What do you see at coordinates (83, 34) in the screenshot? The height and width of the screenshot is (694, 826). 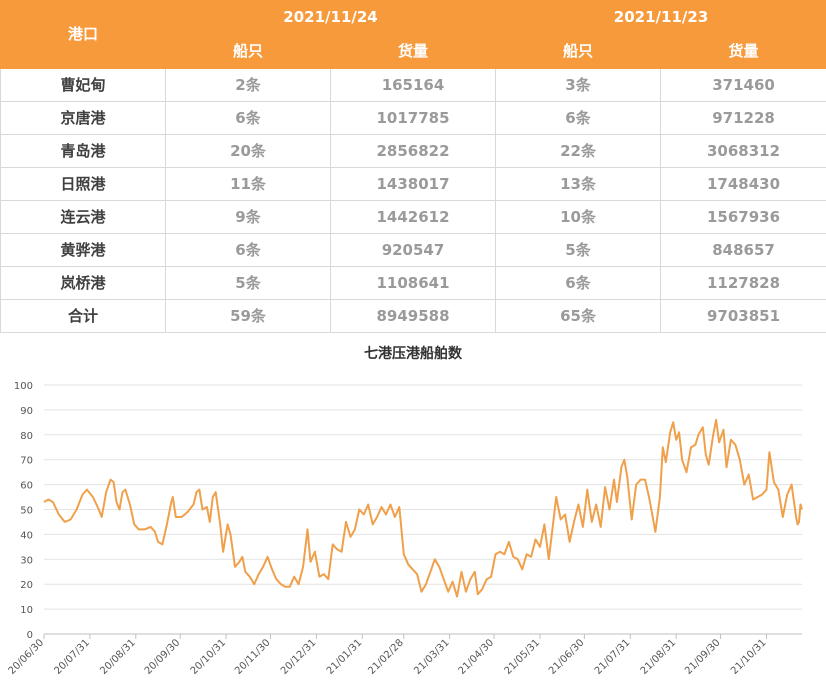 I see `port-header: 港口` at bounding box center [83, 34].